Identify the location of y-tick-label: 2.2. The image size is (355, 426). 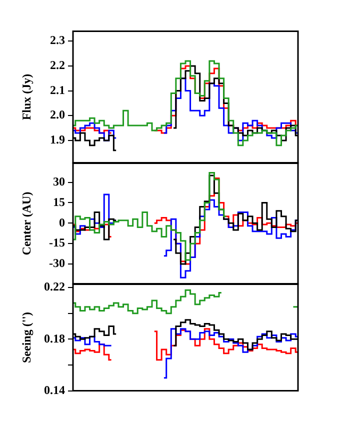
(57, 65).